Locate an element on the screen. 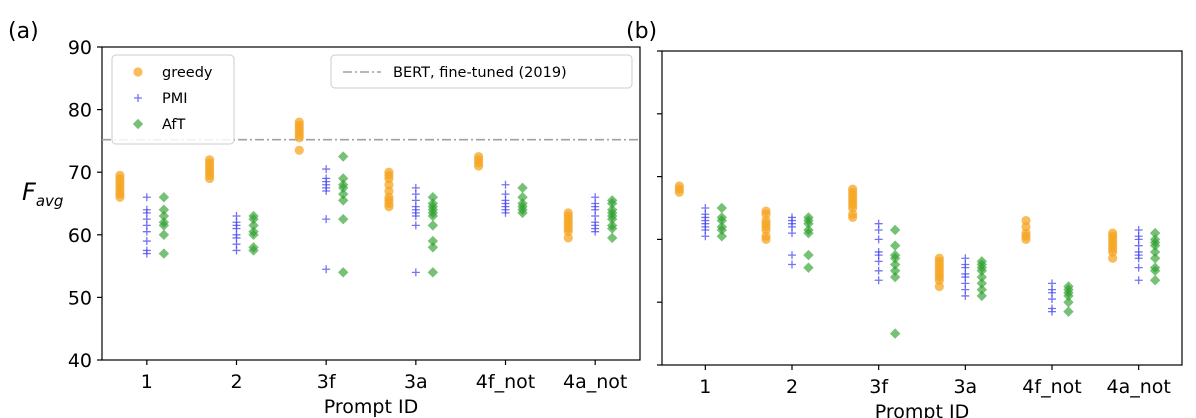 The height and width of the screenshot is (418, 1196). y-axis-label: Favg is located at coordinates (42, 194).